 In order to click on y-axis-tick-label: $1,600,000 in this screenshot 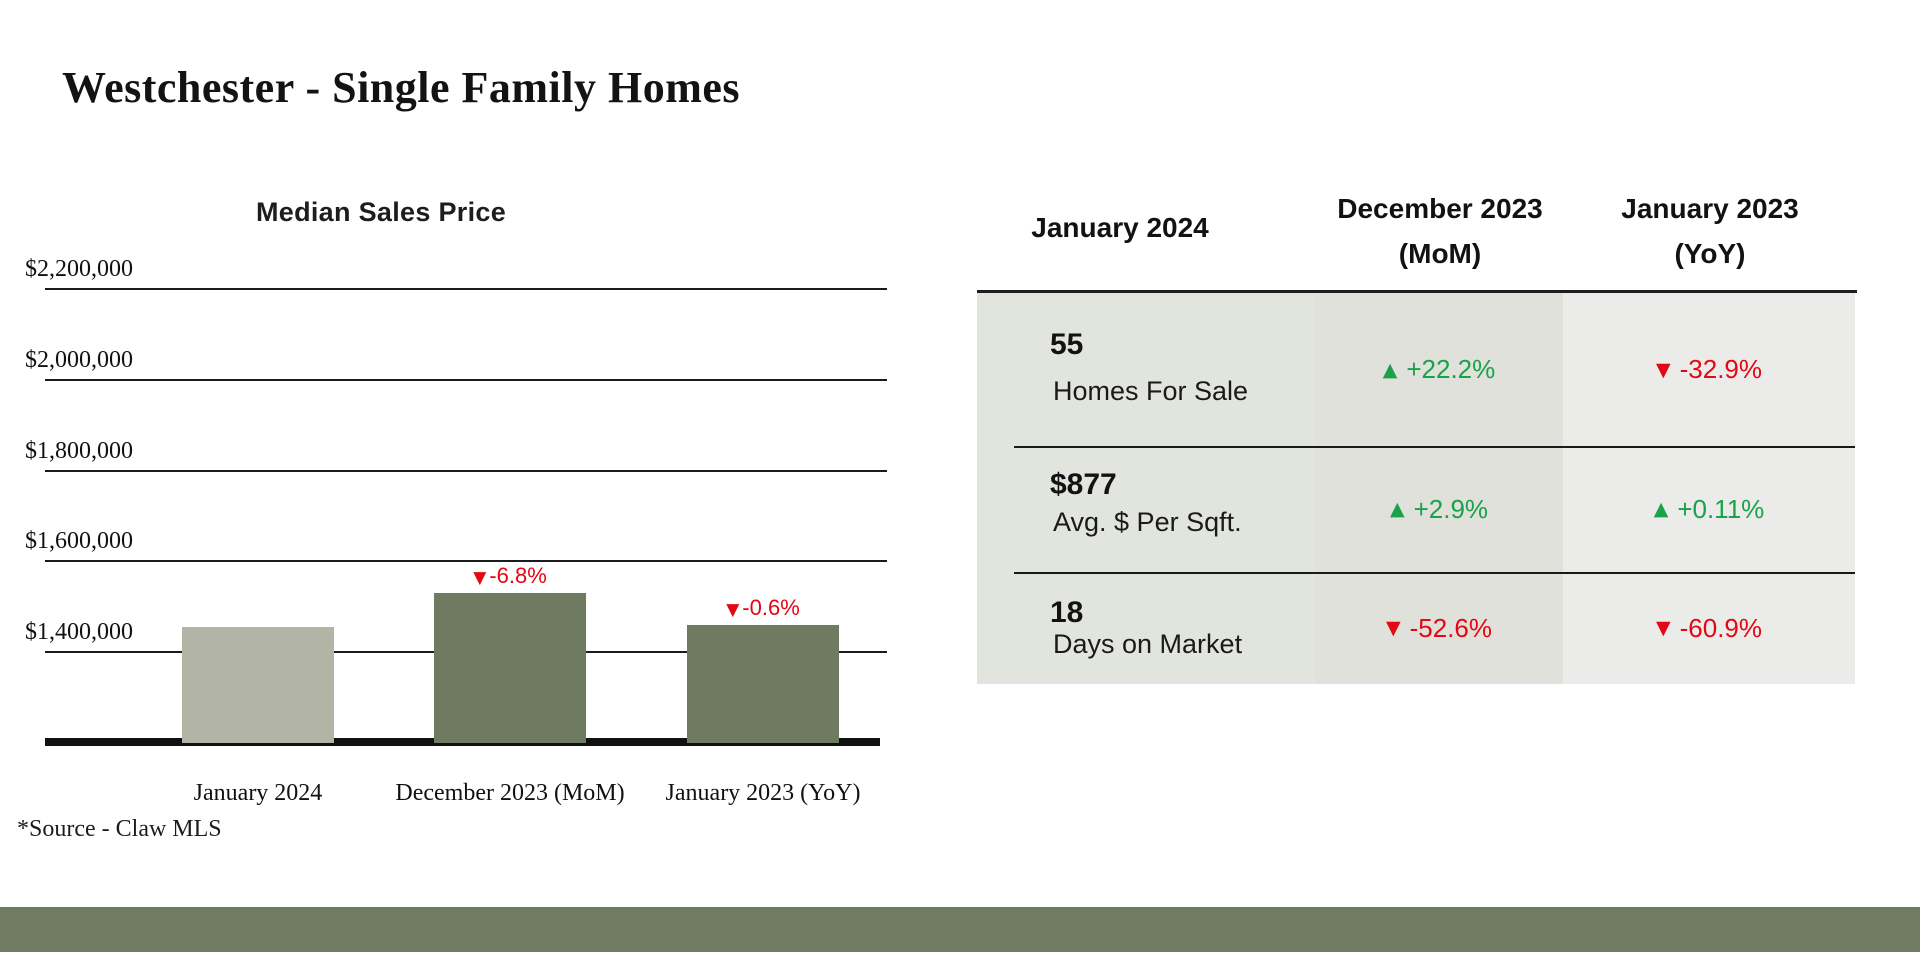, I will do `click(79, 541)`.